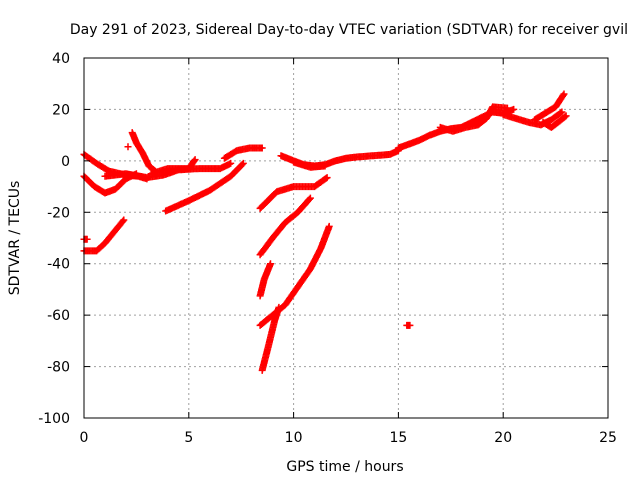  Describe the element at coordinates (503, 438) in the screenshot. I see `x-tick-label: 20` at that location.